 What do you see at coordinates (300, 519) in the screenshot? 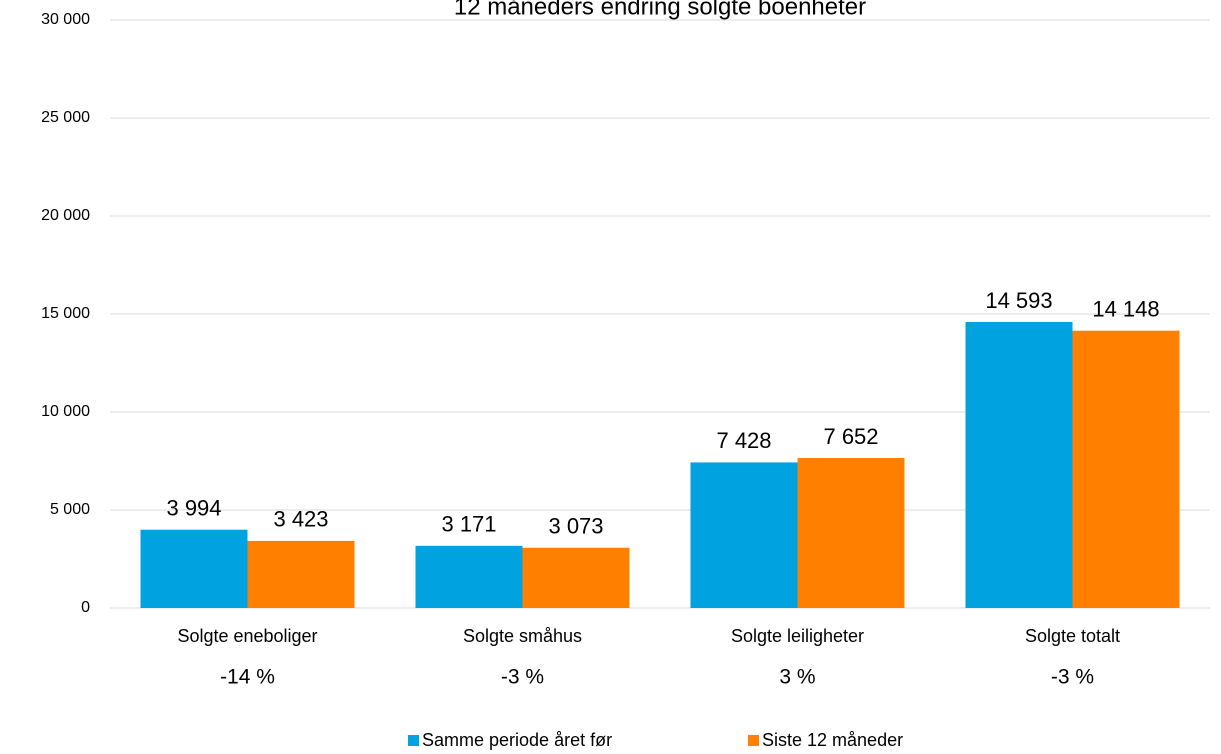
I see `data-label: 3 423` at bounding box center [300, 519].